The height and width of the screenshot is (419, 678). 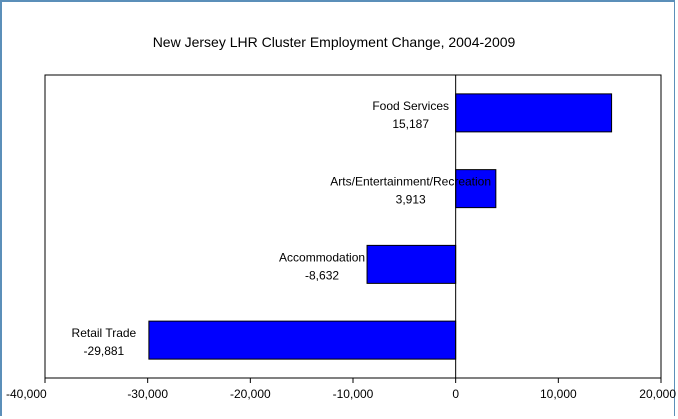 I want to click on bar-value-label: -29,881, so click(x=104, y=351).